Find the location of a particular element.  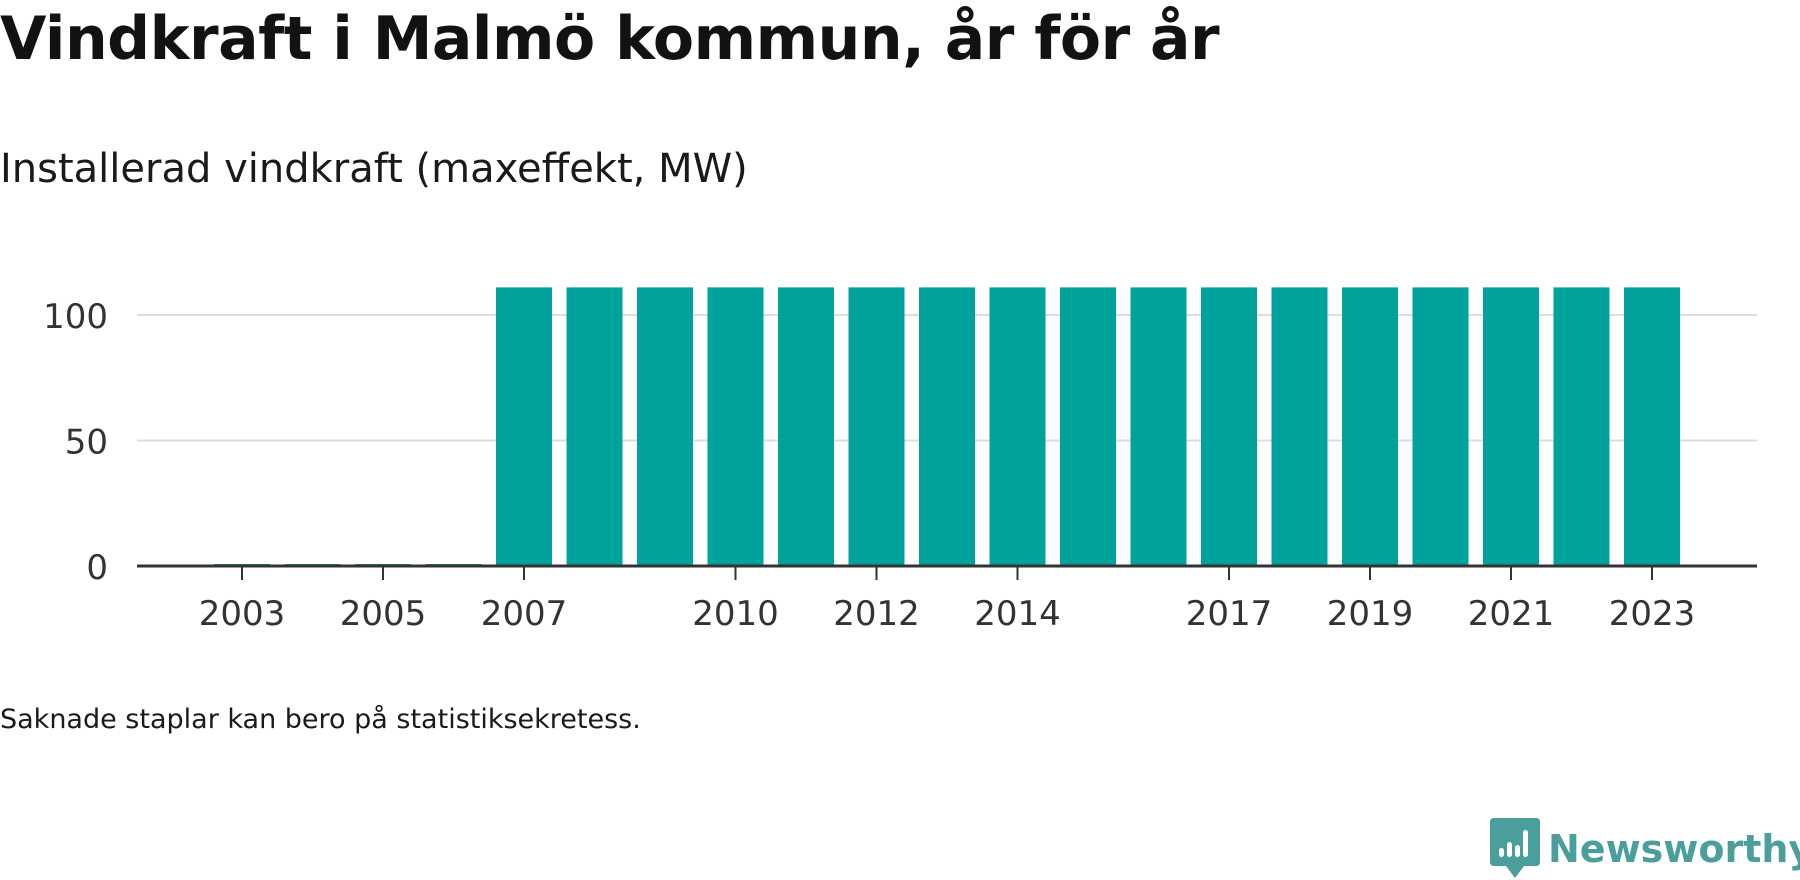

bar-2008 is located at coordinates (594, 426).